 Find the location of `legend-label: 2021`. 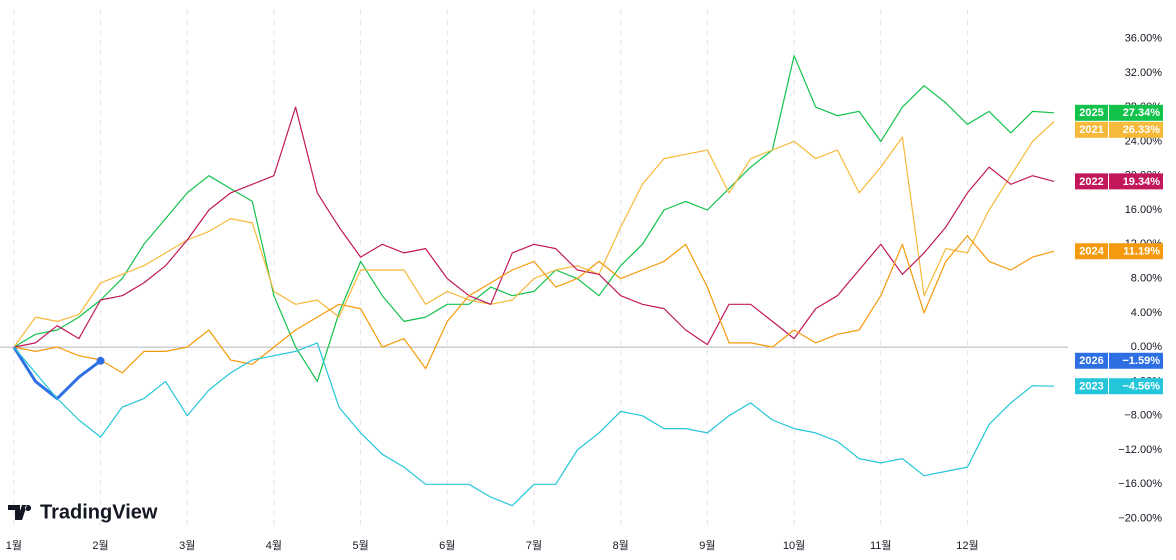

legend-label: 2021 is located at coordinates (1091, 130).